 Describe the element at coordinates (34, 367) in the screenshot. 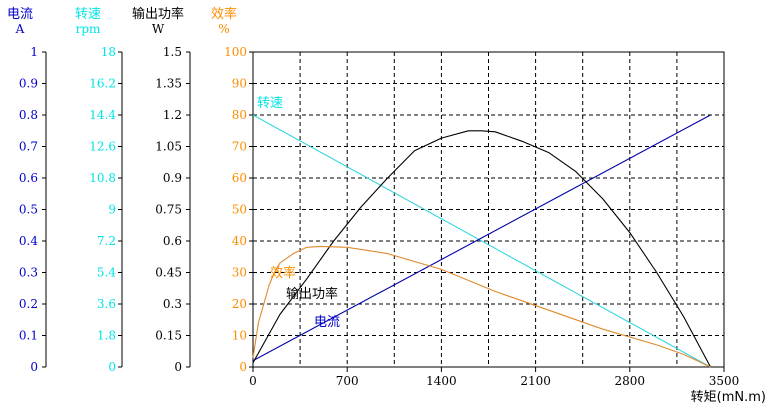

I see `y-tick-label-current: 0` at that location.